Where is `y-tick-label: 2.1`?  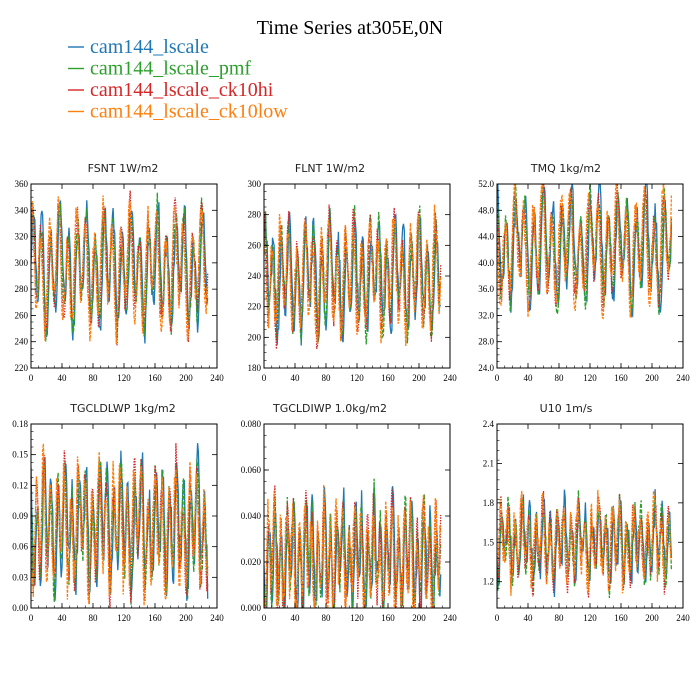
y-tick-label: 2.1 is located at coordinates (488, 463).